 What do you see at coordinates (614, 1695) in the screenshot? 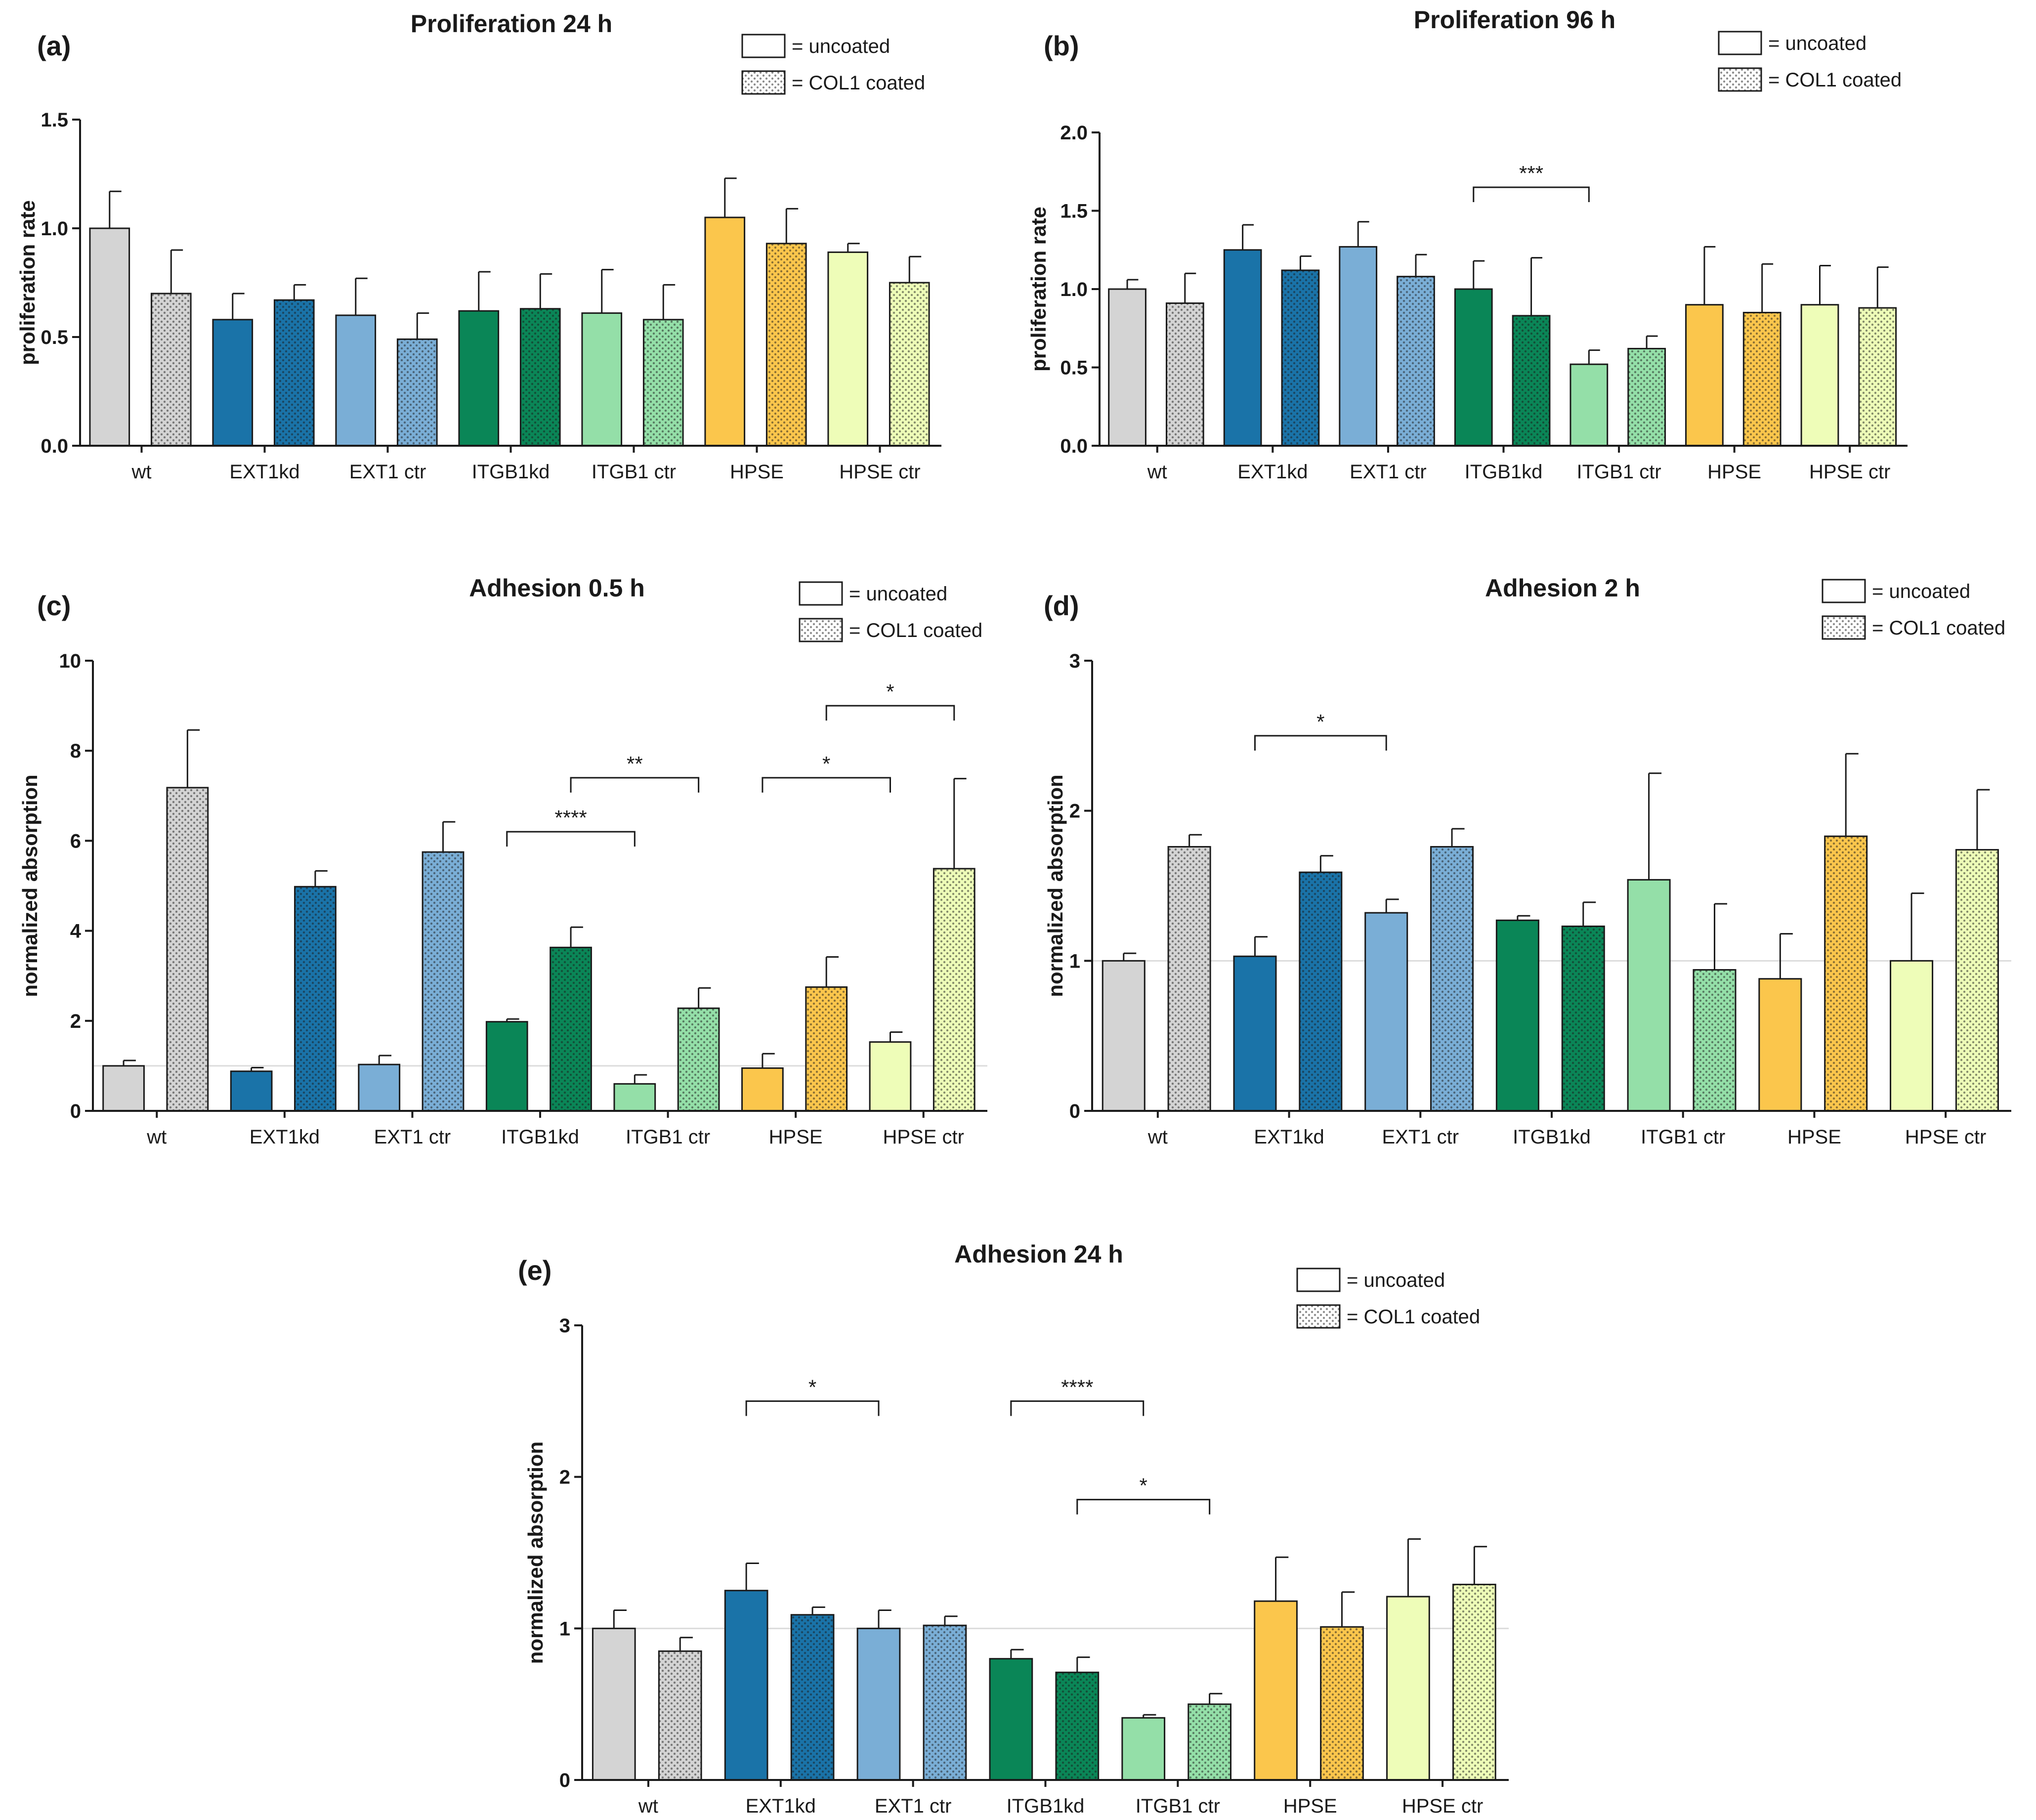
I see `bar-wt-uncoated` at bounding box center [614, 1695].